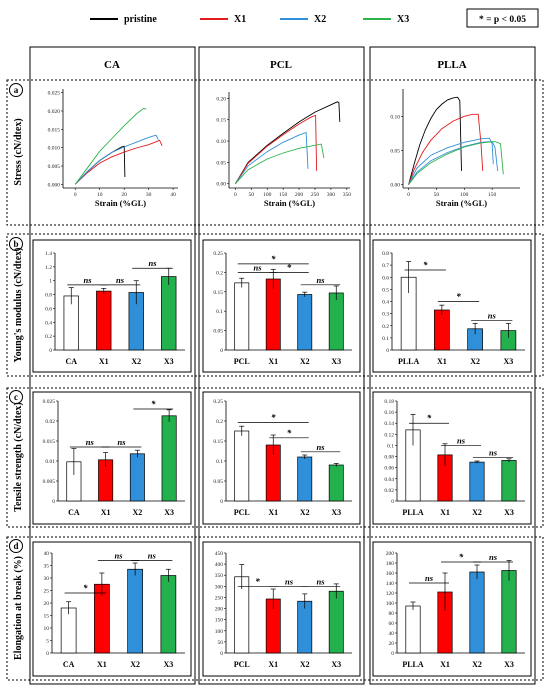  What do you see at coordinates (18, 304) in the screenshot?
I see `row-ylabel-b: Young's modulus (cN/dtex)` at bounding box center [18, 304].